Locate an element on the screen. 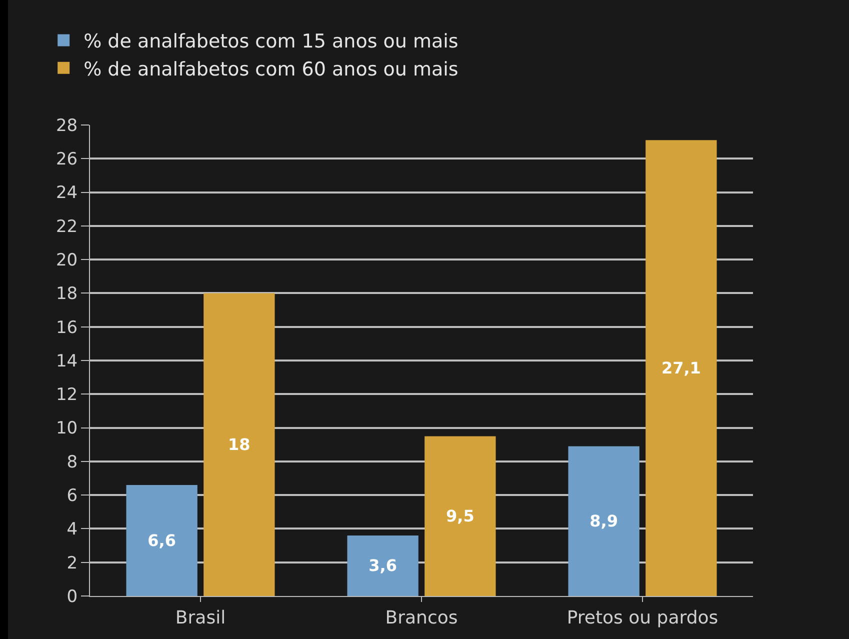 Image resolution: width=849 pixels, height=639 pixels. x-tick-label: Brancos is located at coordinates (421, 618).